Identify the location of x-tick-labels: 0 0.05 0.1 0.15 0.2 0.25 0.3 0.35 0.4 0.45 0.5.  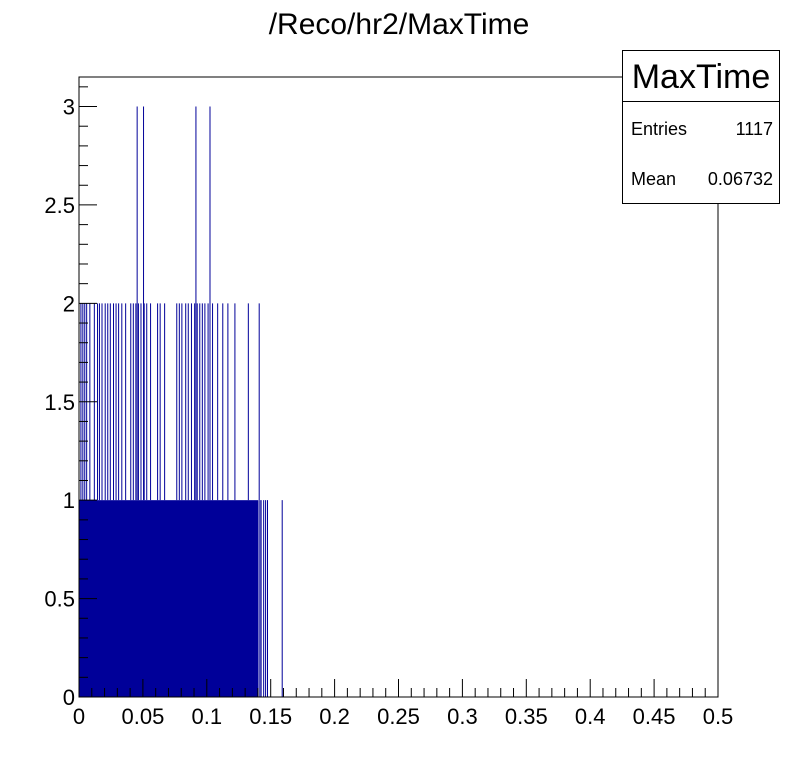
(403, 716).